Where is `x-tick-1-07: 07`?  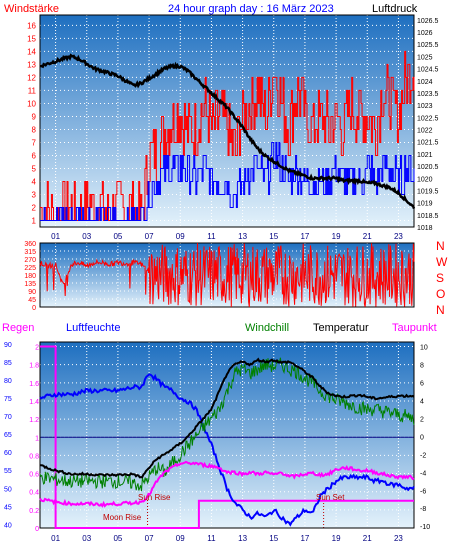 x-tick-1-07: 07 is located at coordinates (149, 236).